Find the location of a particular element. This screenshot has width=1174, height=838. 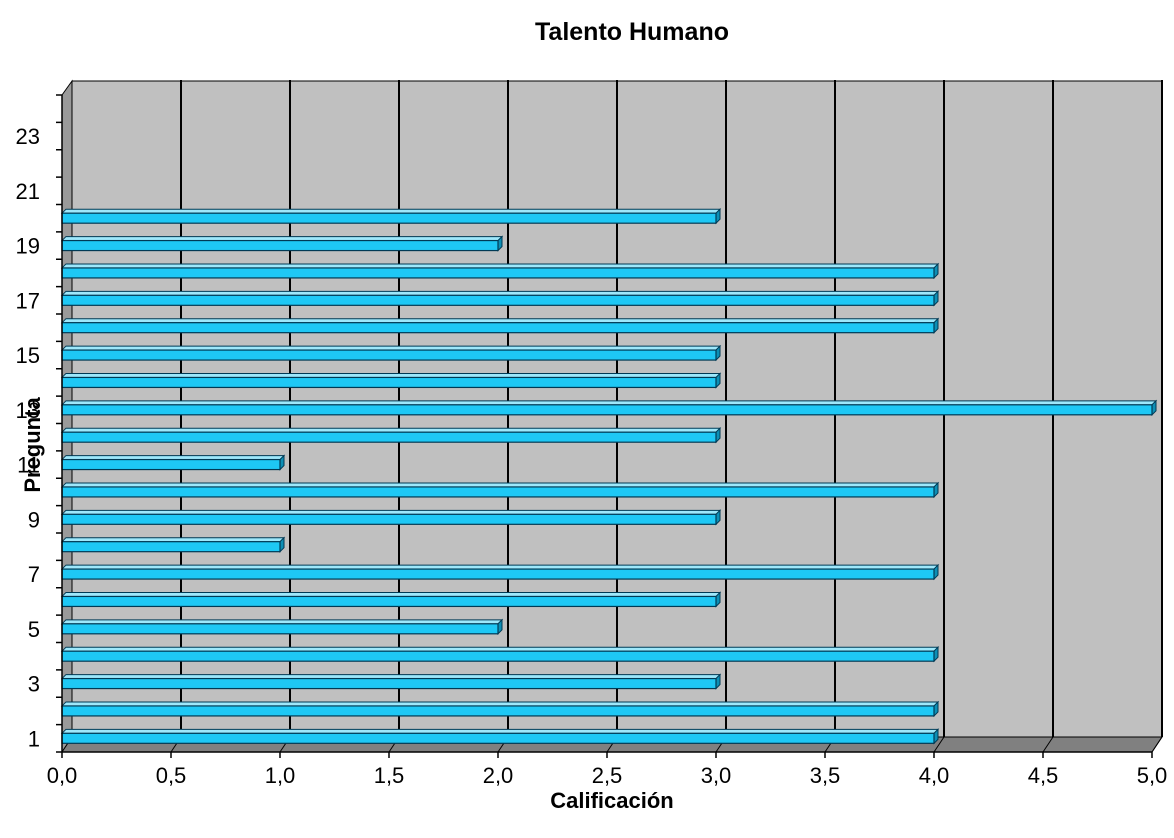

y-axis-label: Pregunta is located at coordinates (32, 445).